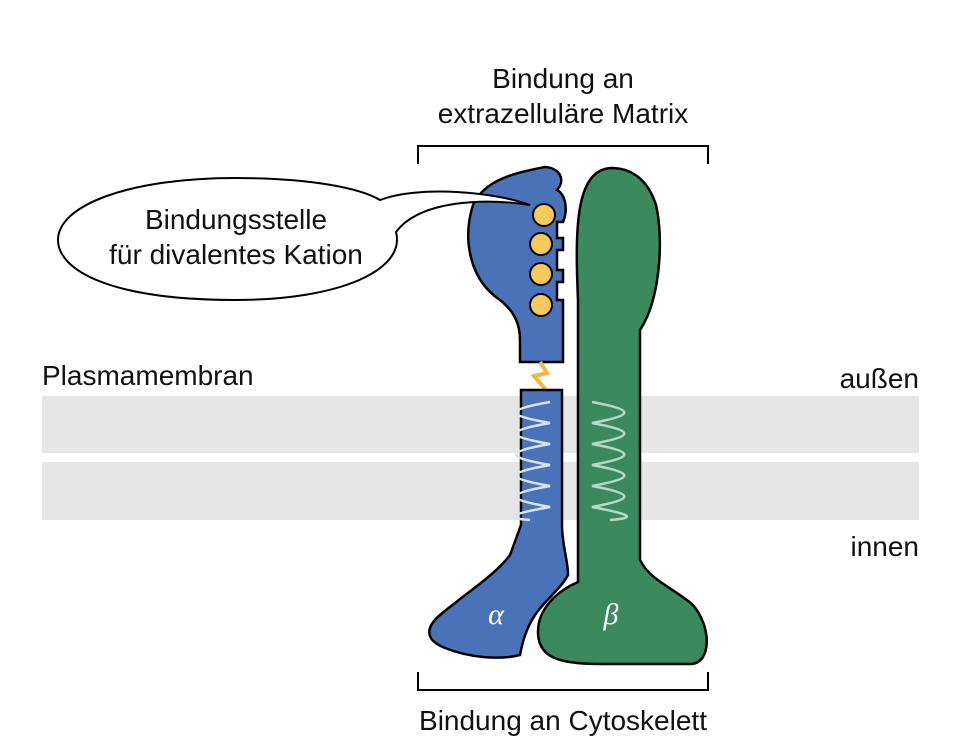 This screenshot has height=751, width=973. I want to click on membrane-inner-leaflet, so click(480, 491).